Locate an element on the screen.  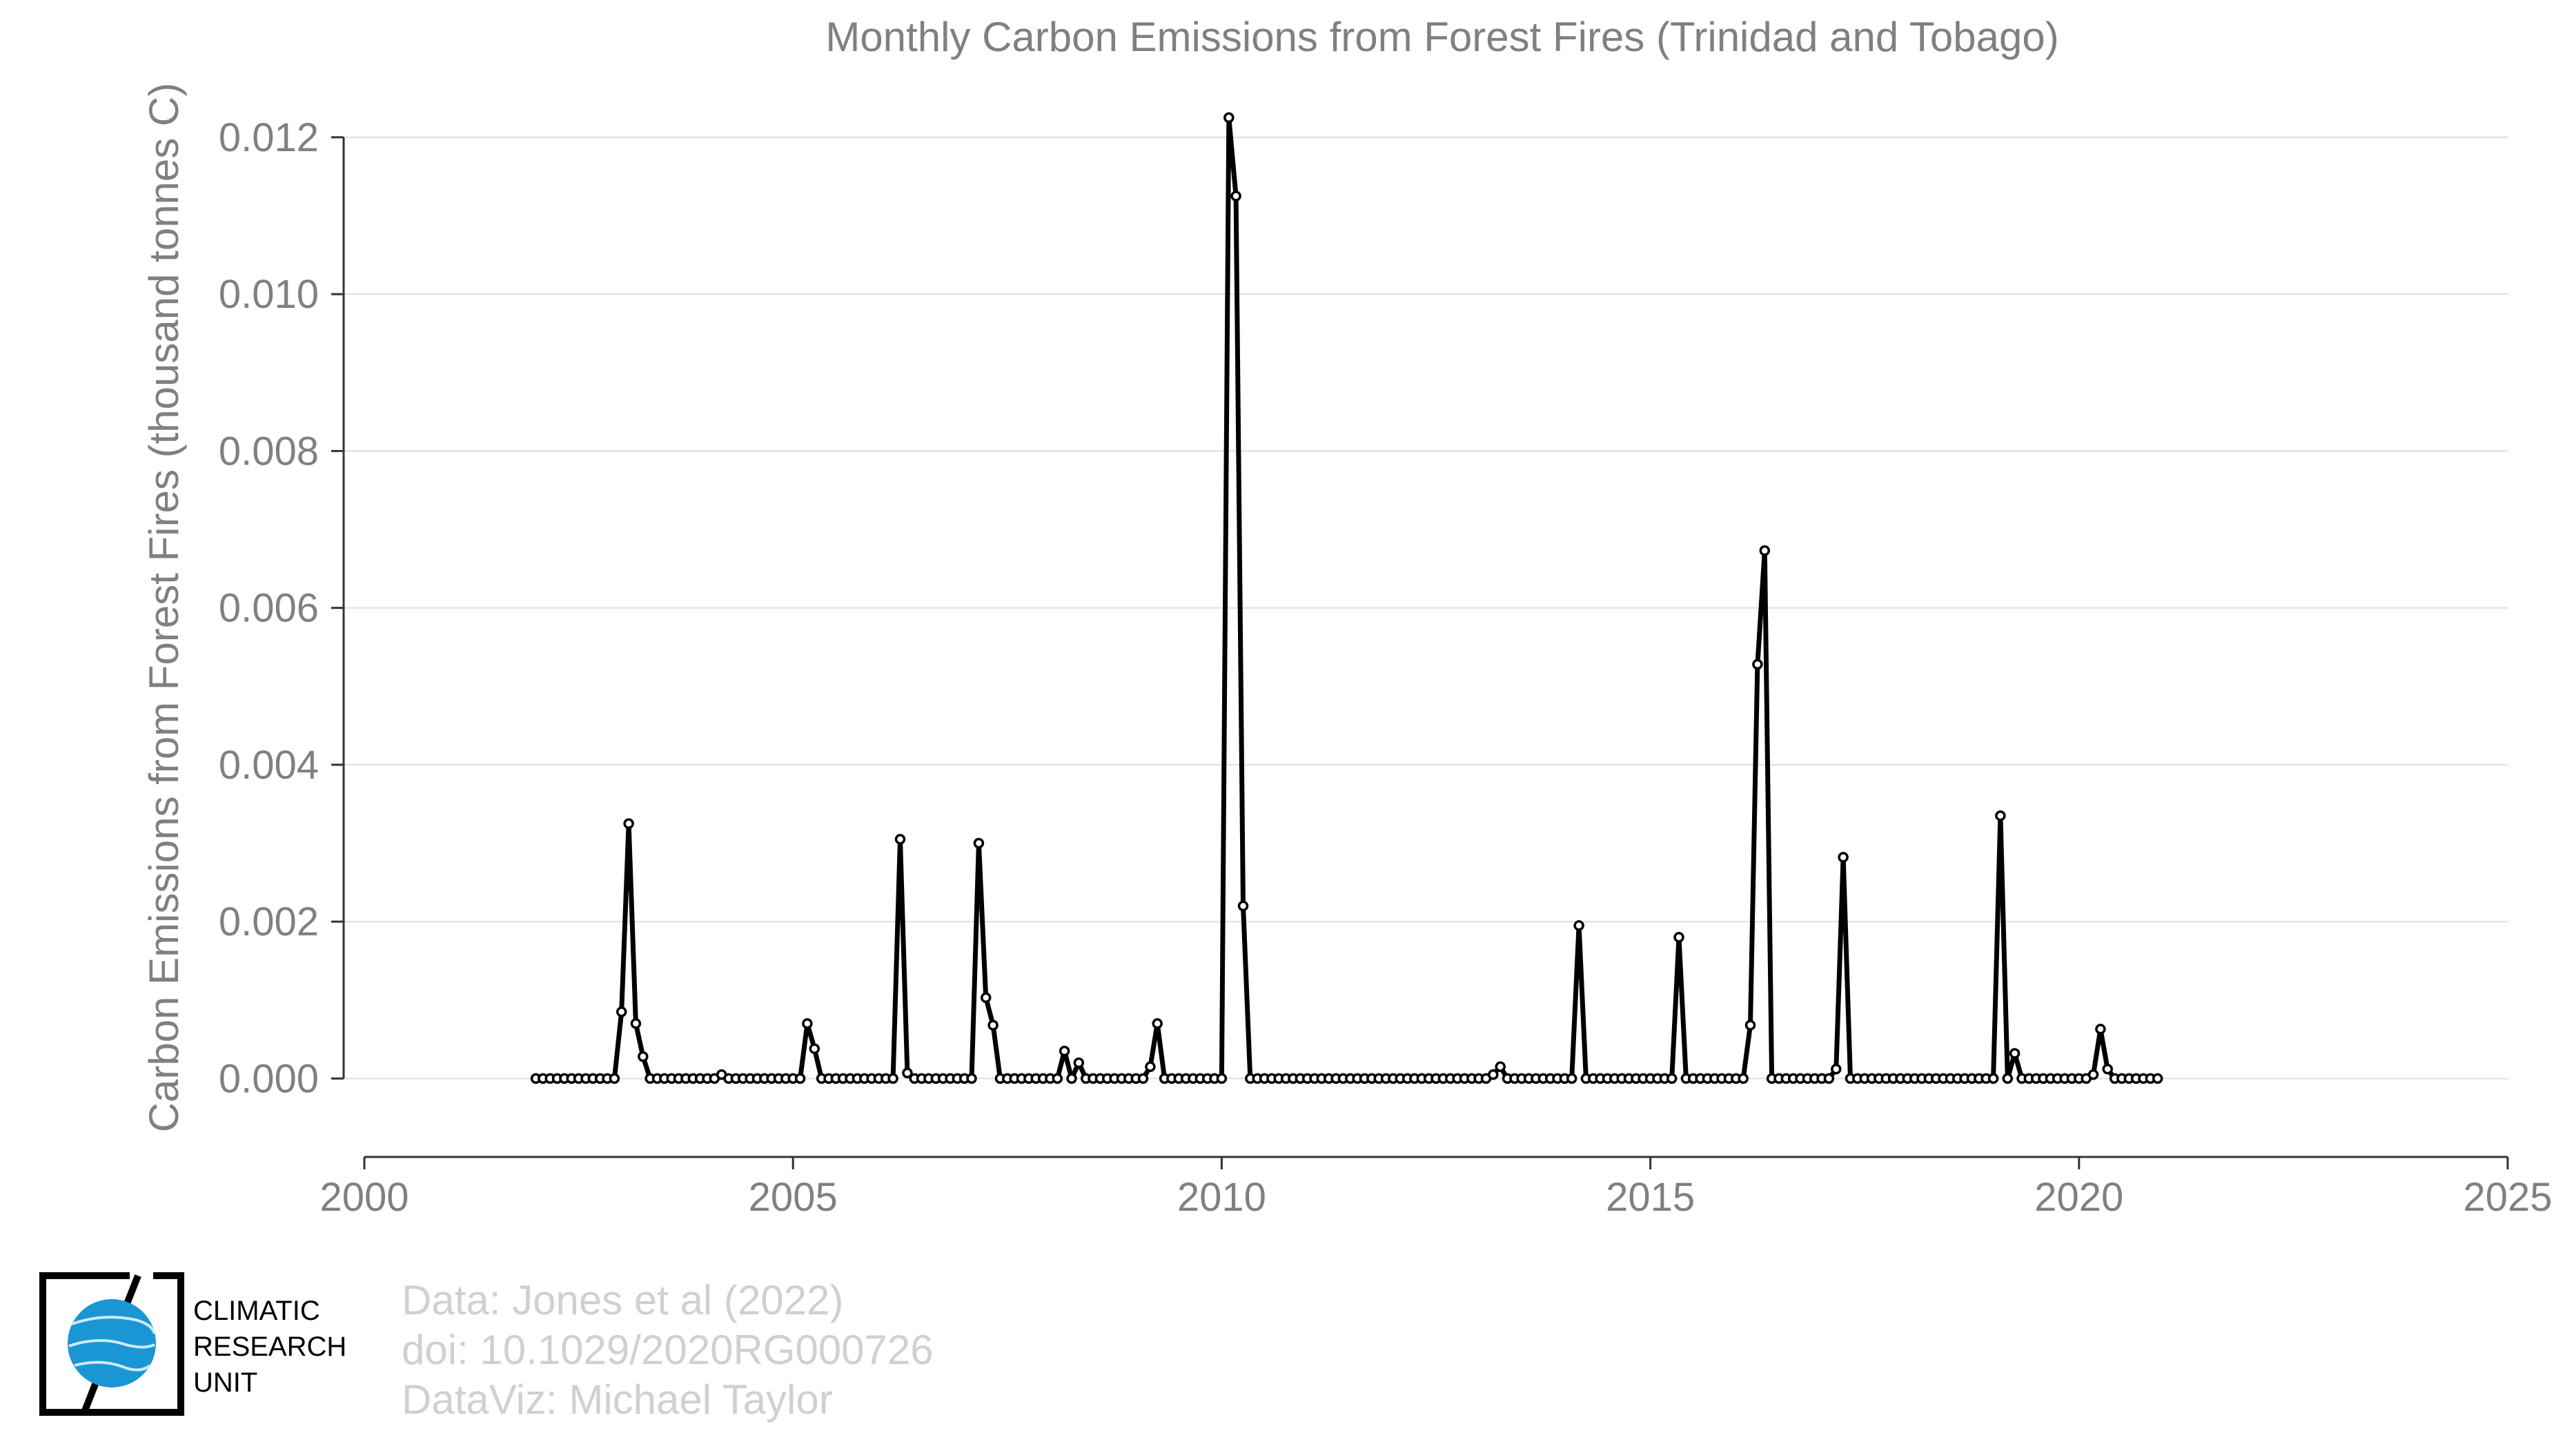
logo-frame-right is located at coordinates (138, 1344).